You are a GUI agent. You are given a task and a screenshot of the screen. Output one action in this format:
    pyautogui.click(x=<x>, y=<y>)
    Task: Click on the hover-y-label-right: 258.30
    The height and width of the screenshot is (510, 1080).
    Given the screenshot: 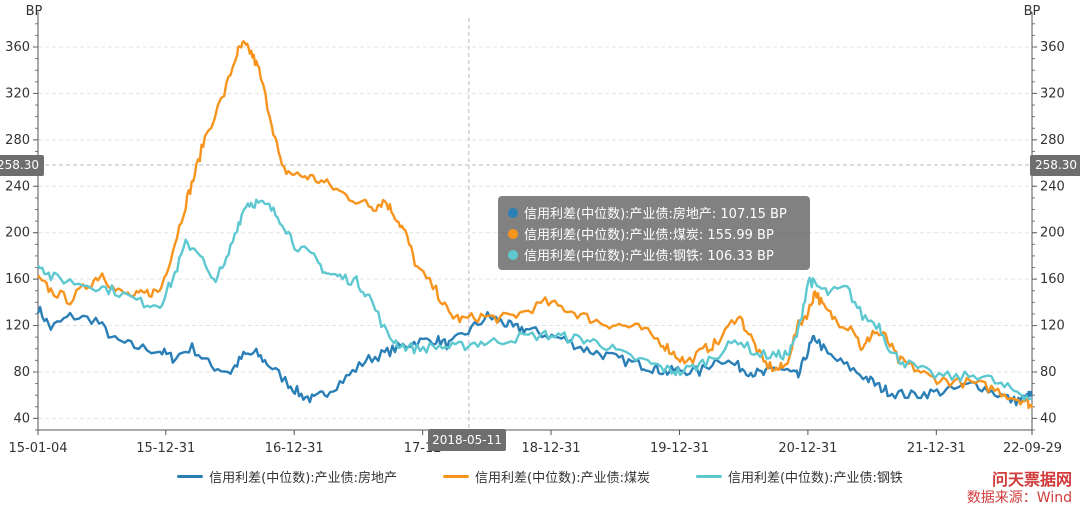 What is the action you would take?
    pyautogui.click(x=1055, y=165)
    